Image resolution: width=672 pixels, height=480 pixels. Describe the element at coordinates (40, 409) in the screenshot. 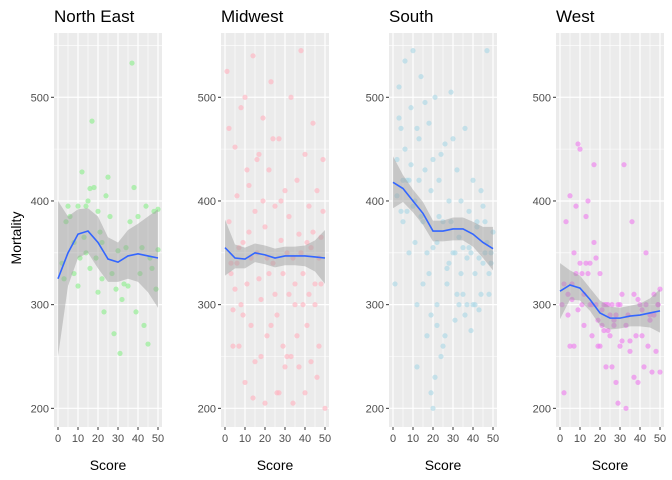

I see `y-tick-label: 200` at that location.